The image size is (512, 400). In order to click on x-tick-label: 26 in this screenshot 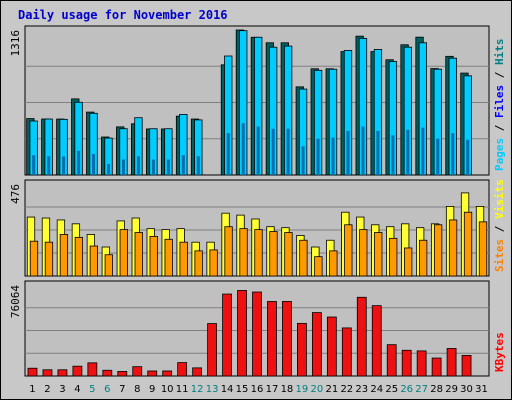, I will do `click(406, 389)`.